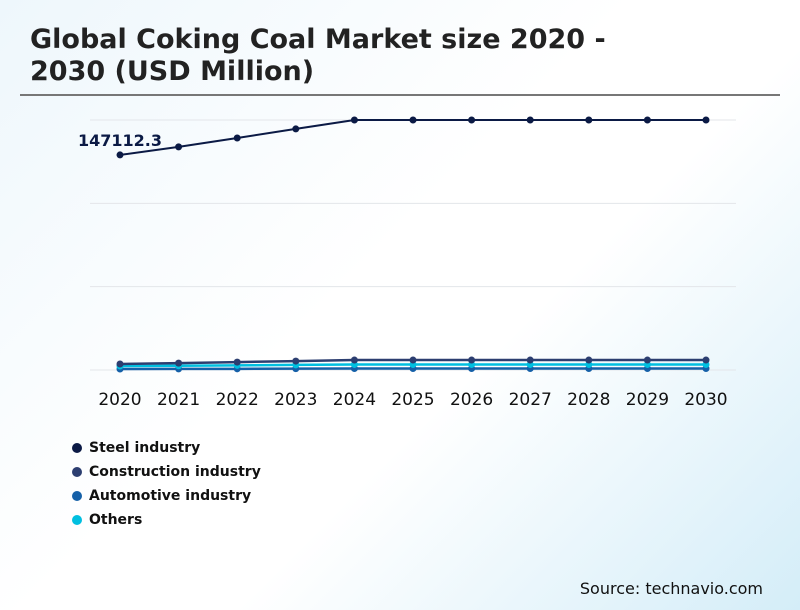  Describe the element at coordinates (354, 400) in the screenshot. I see `x-tick-label: 2024` at that location.